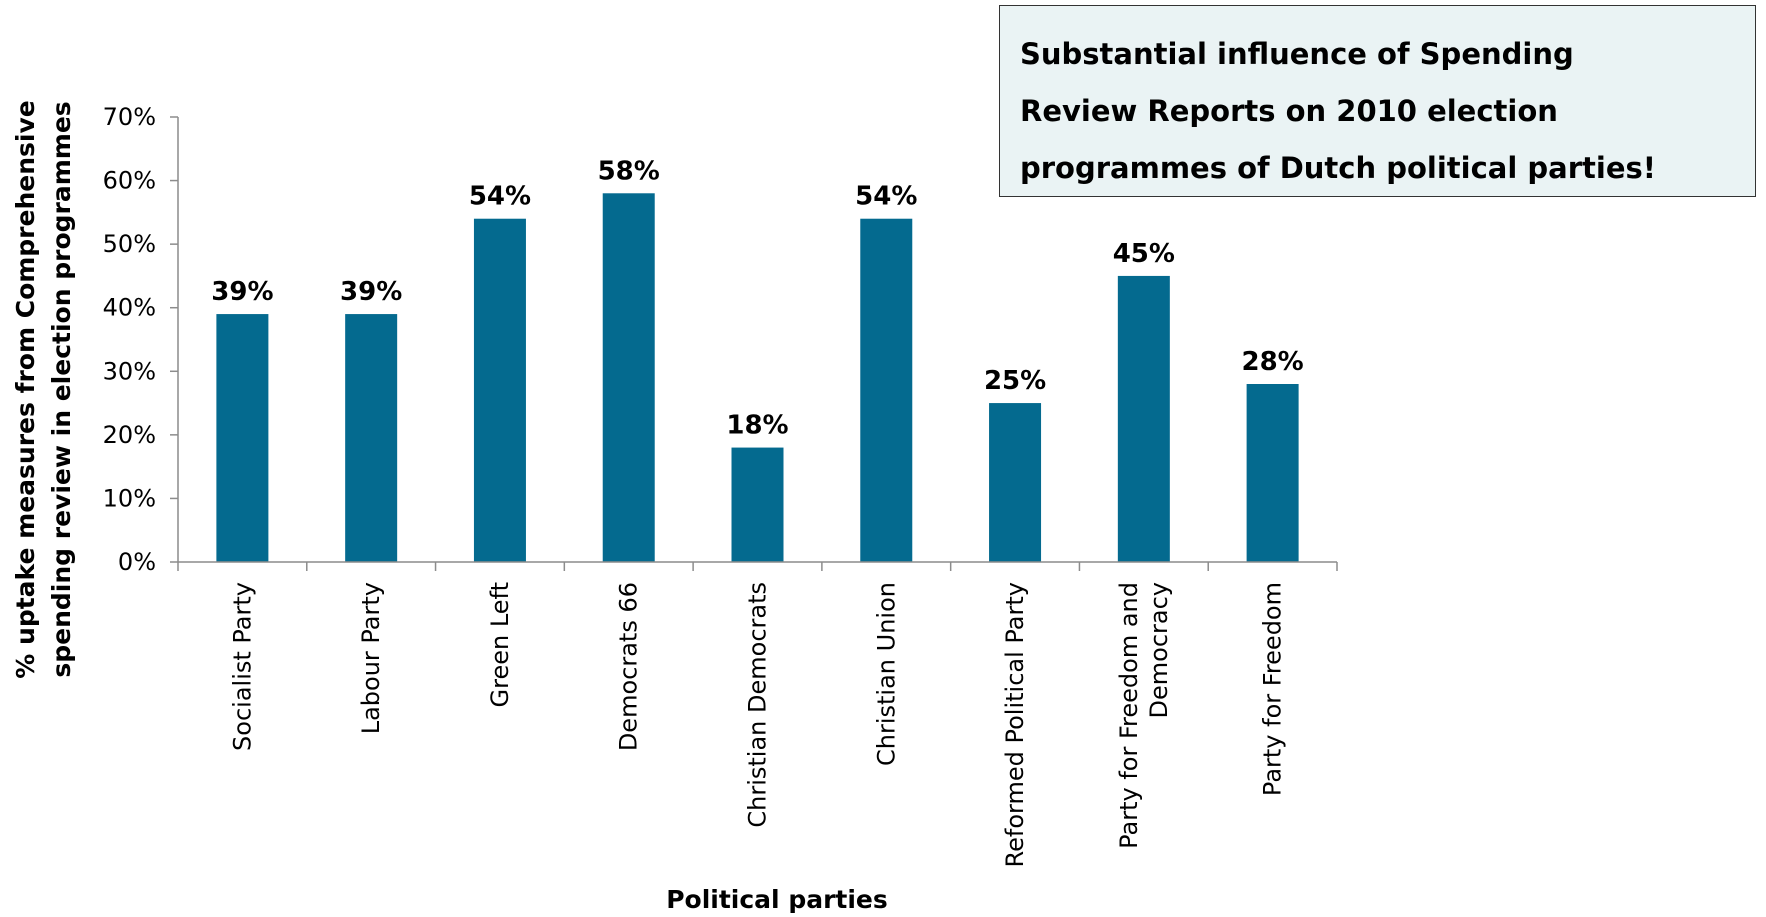 The image size is (1766, 917). What do you see at coordinates (371, 658) in the screenshot?
I see `category-label: Labour Party` at bounding box center [371, 658].